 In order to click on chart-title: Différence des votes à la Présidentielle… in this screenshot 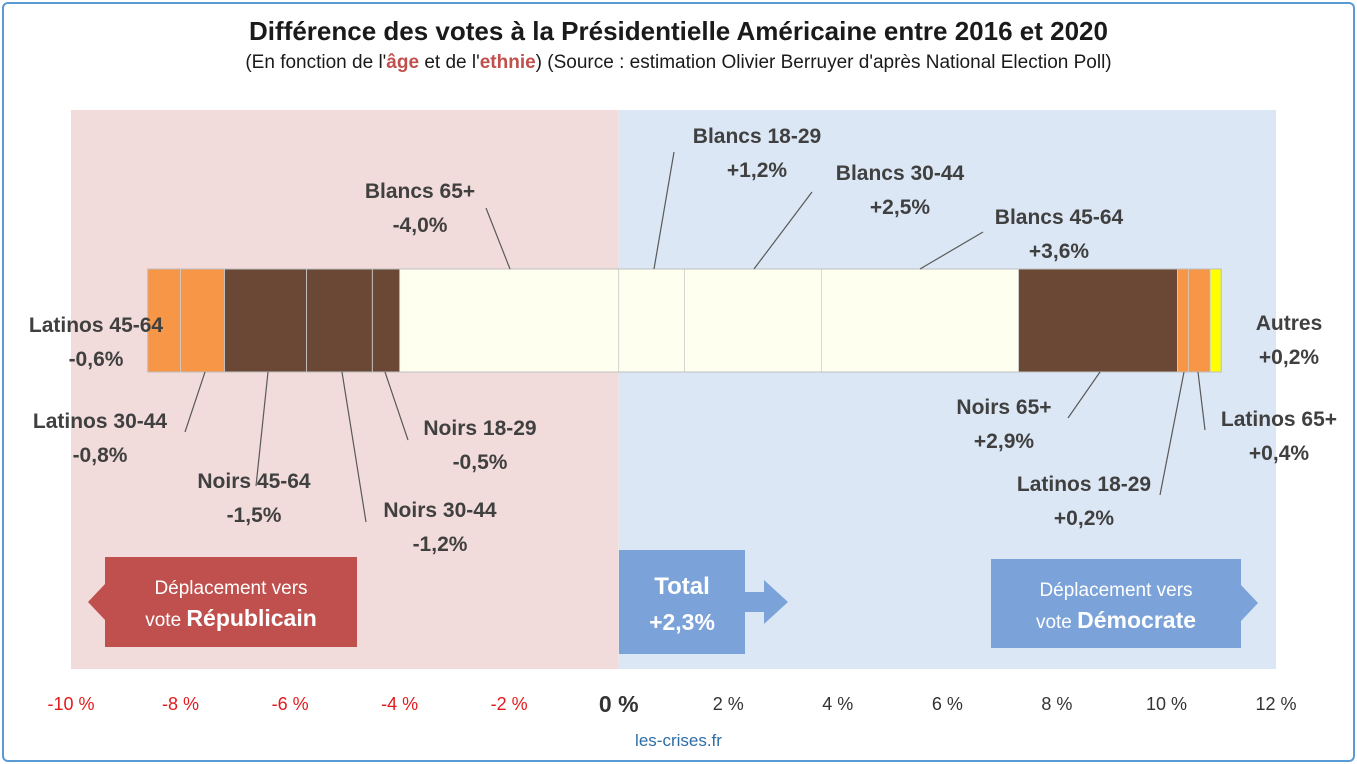, I will do `click(678, 31)`.